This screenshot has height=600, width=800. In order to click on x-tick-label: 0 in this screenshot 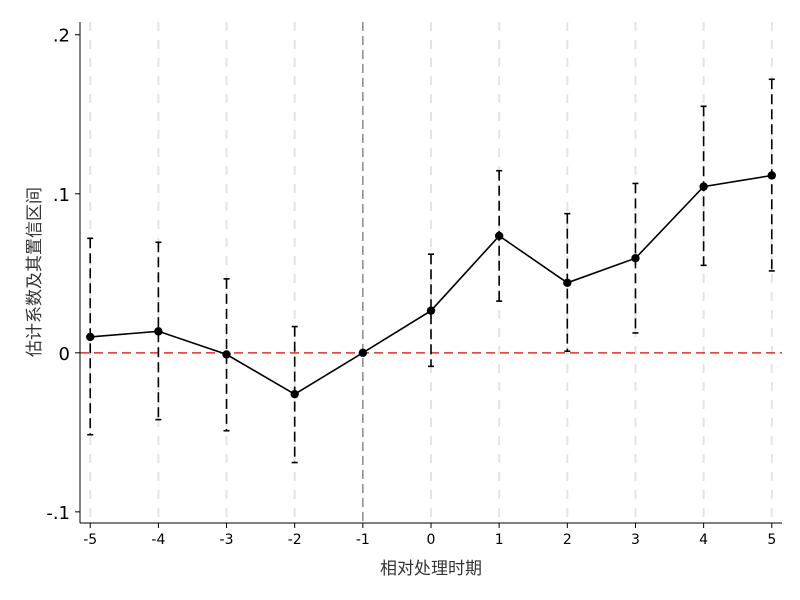, I will do `click(431, 540)`.